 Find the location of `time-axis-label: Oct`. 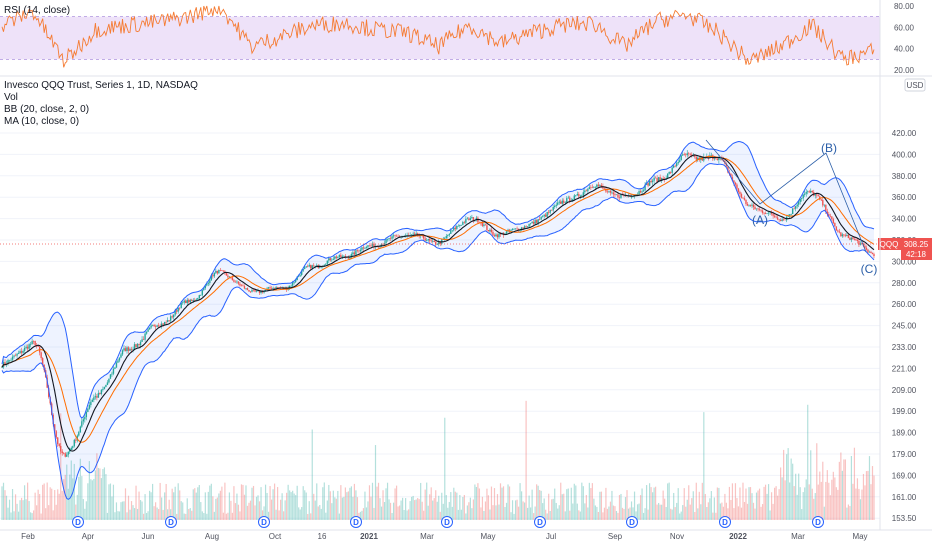

time-axis-label: Oct is located at coordinates (275, 536).